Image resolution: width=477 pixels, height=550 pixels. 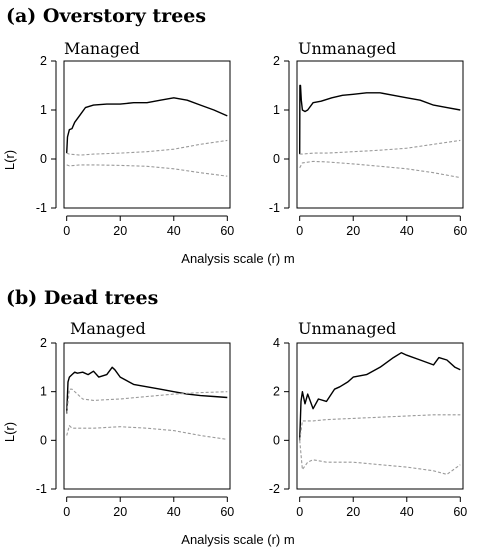 I want to click on y-tick-label: 4, so click(x=276, y=343).